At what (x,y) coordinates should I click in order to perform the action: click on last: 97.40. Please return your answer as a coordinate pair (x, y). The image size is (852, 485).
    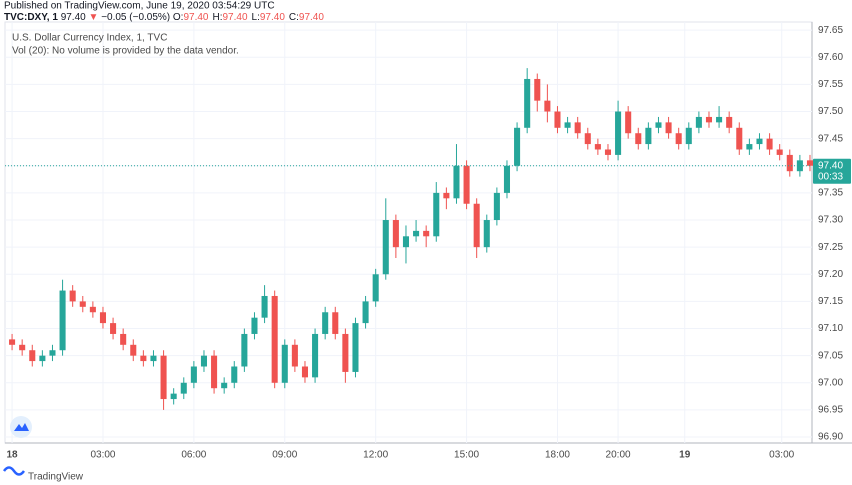
    Looking at the image, I should click on (73, 17).